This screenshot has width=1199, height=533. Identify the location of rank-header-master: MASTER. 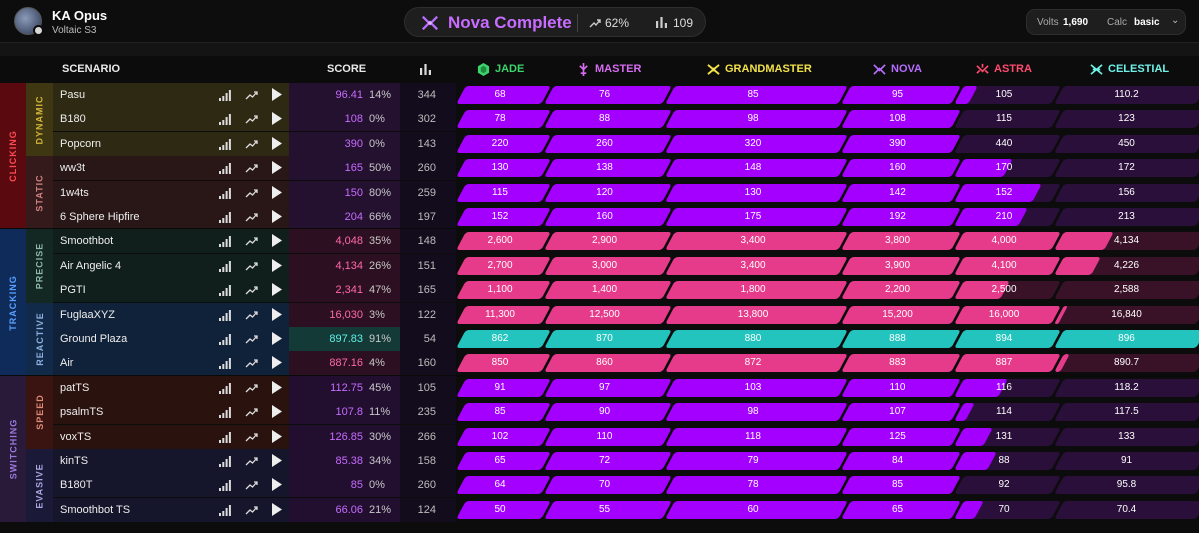
(609, 69).